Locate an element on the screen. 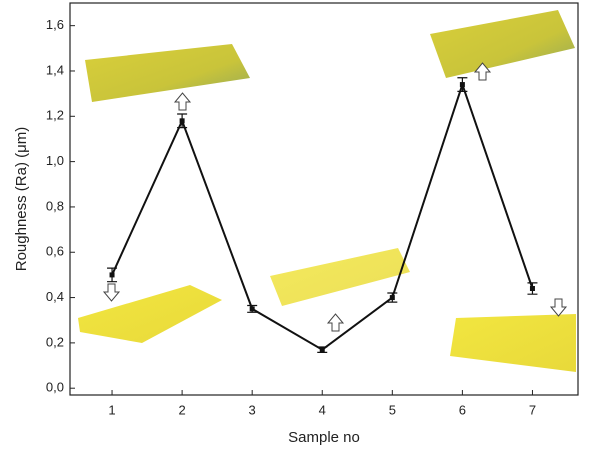 The width and height of the screenshot is (593, 457). y-tick-label: 0,6 is located at coordinates (55, 251).